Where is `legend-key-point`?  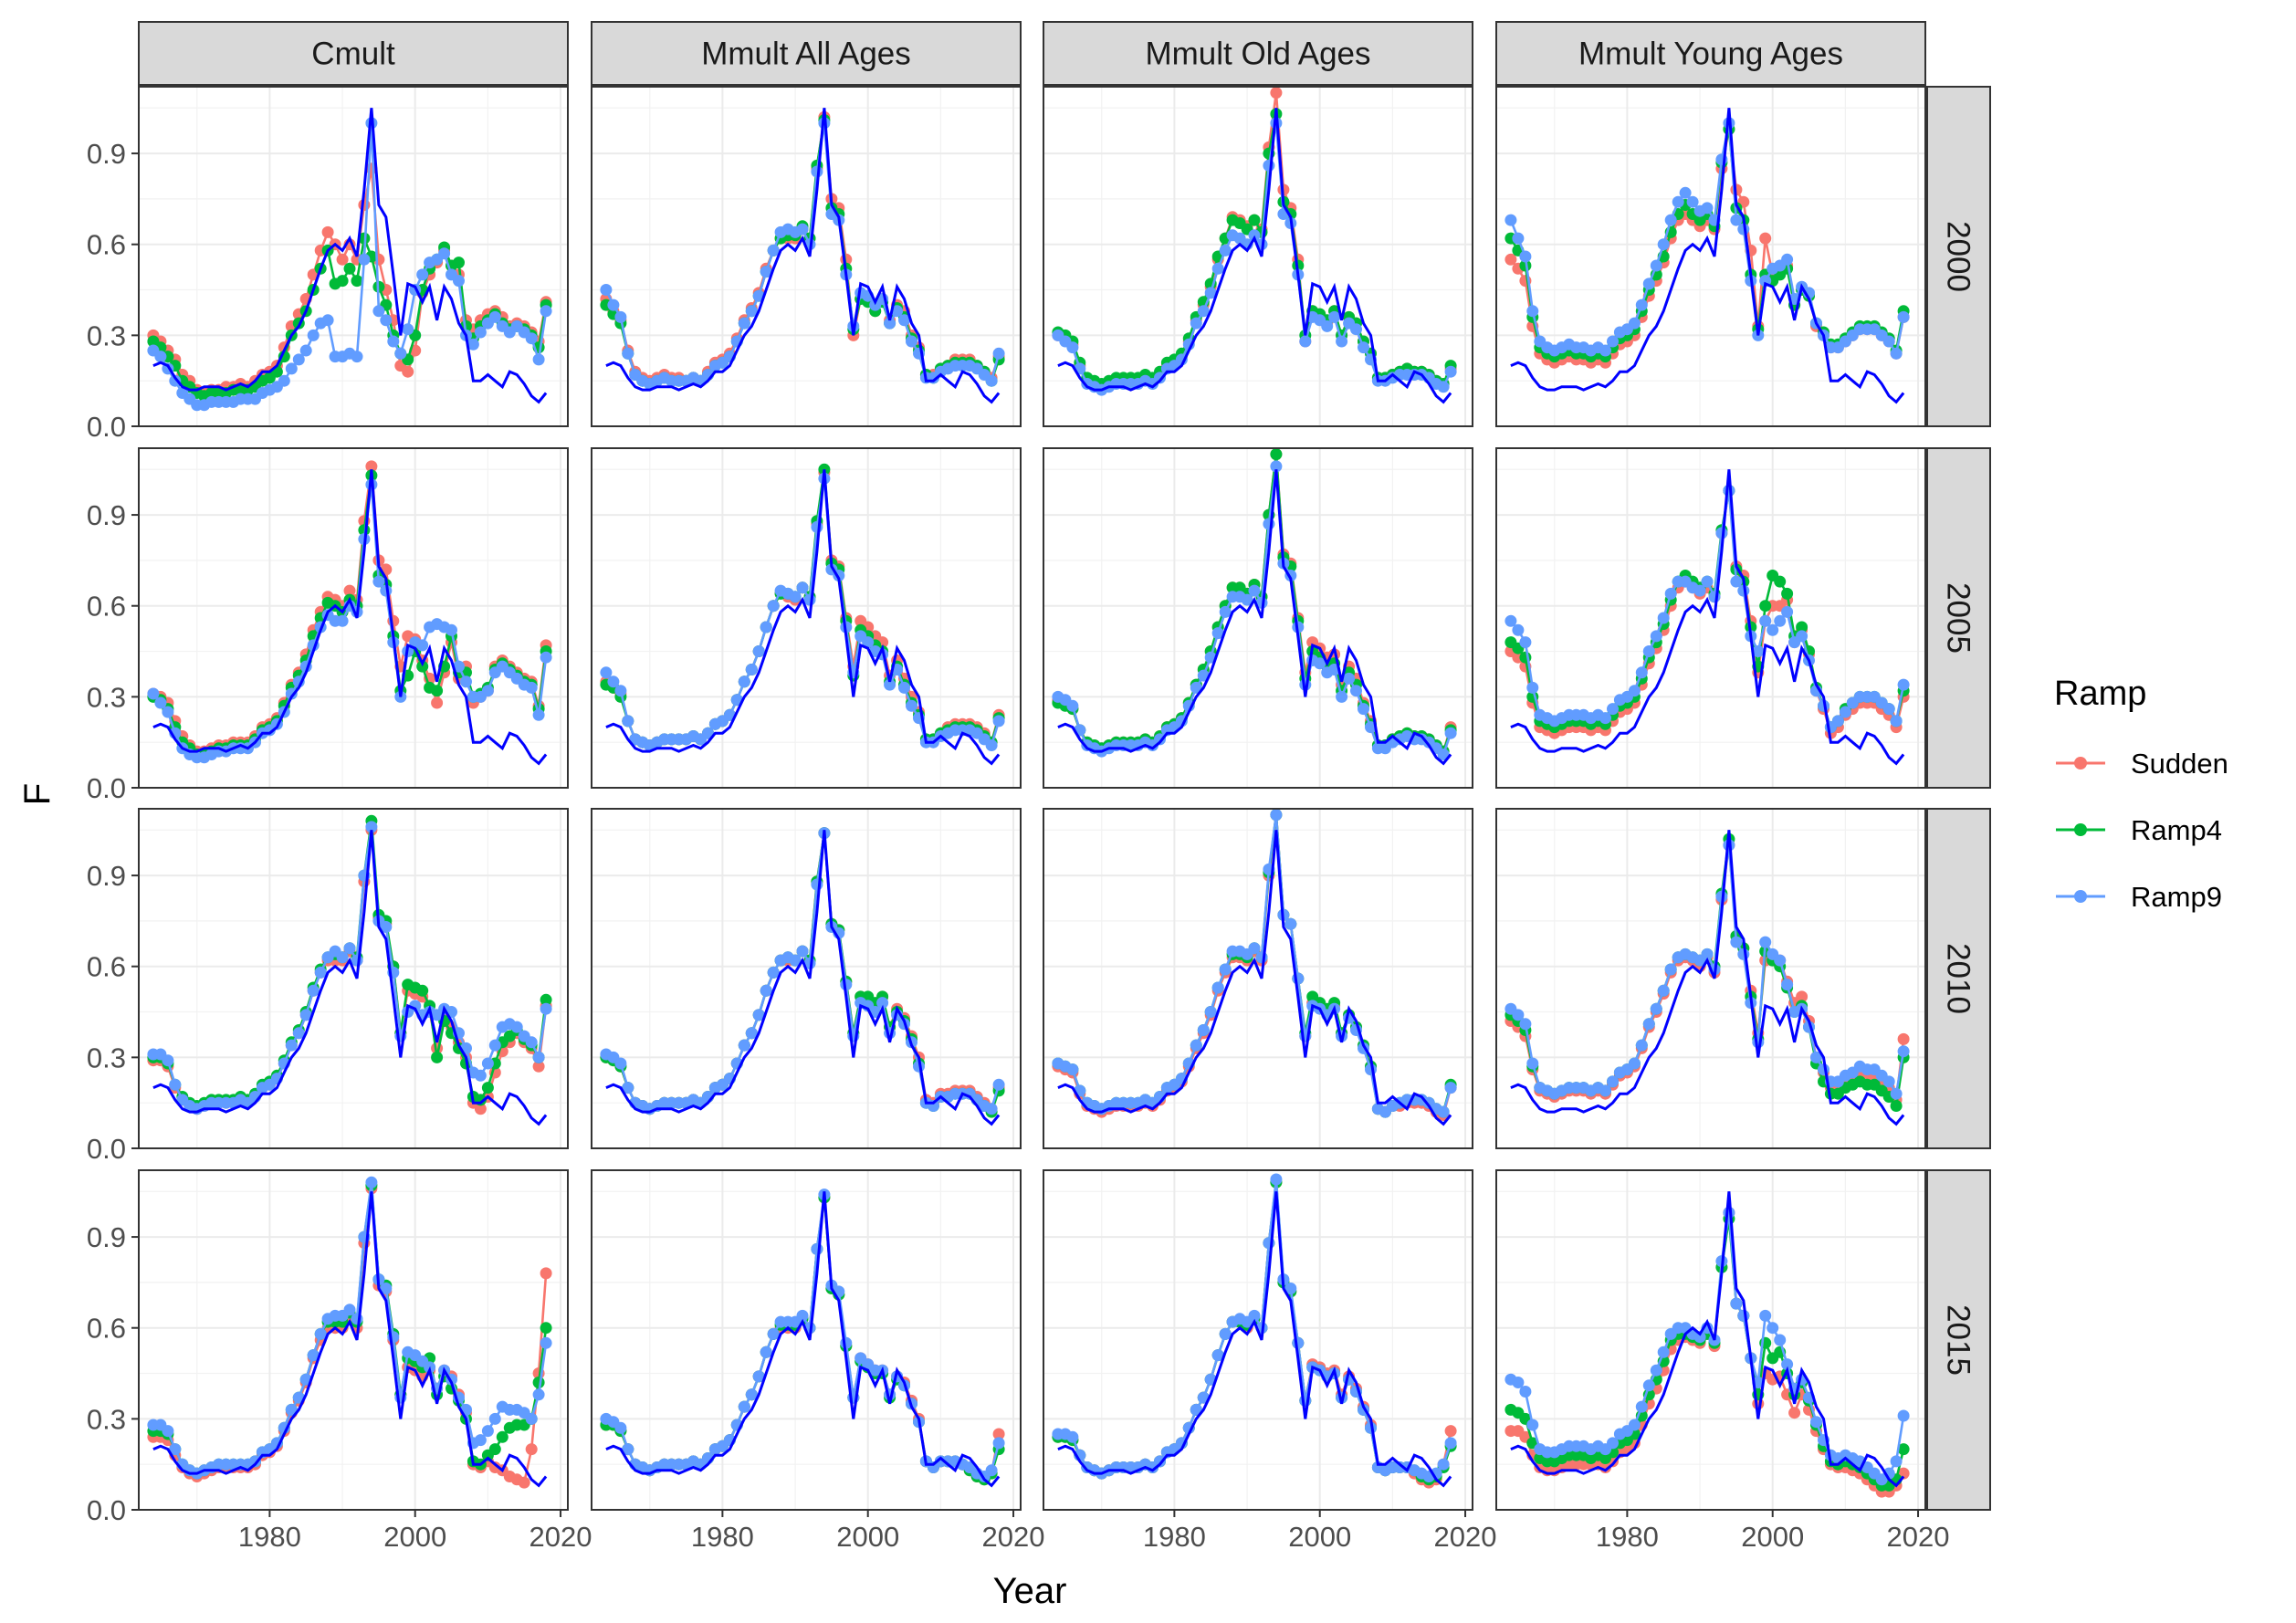 legend-key-point is located at coordinates (2080, 829).